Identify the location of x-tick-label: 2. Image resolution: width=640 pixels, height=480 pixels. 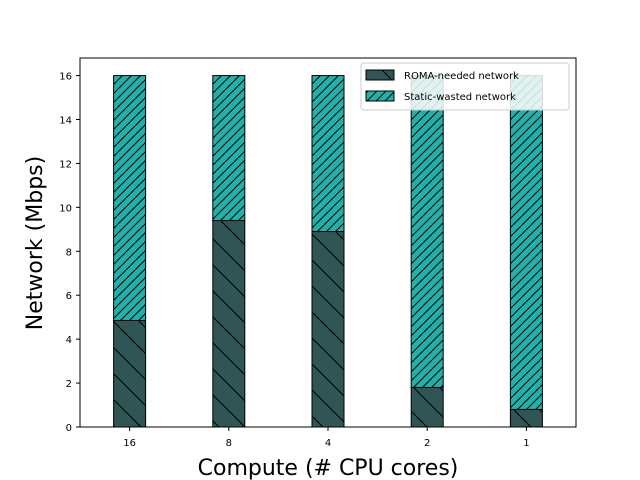
(427, 443).